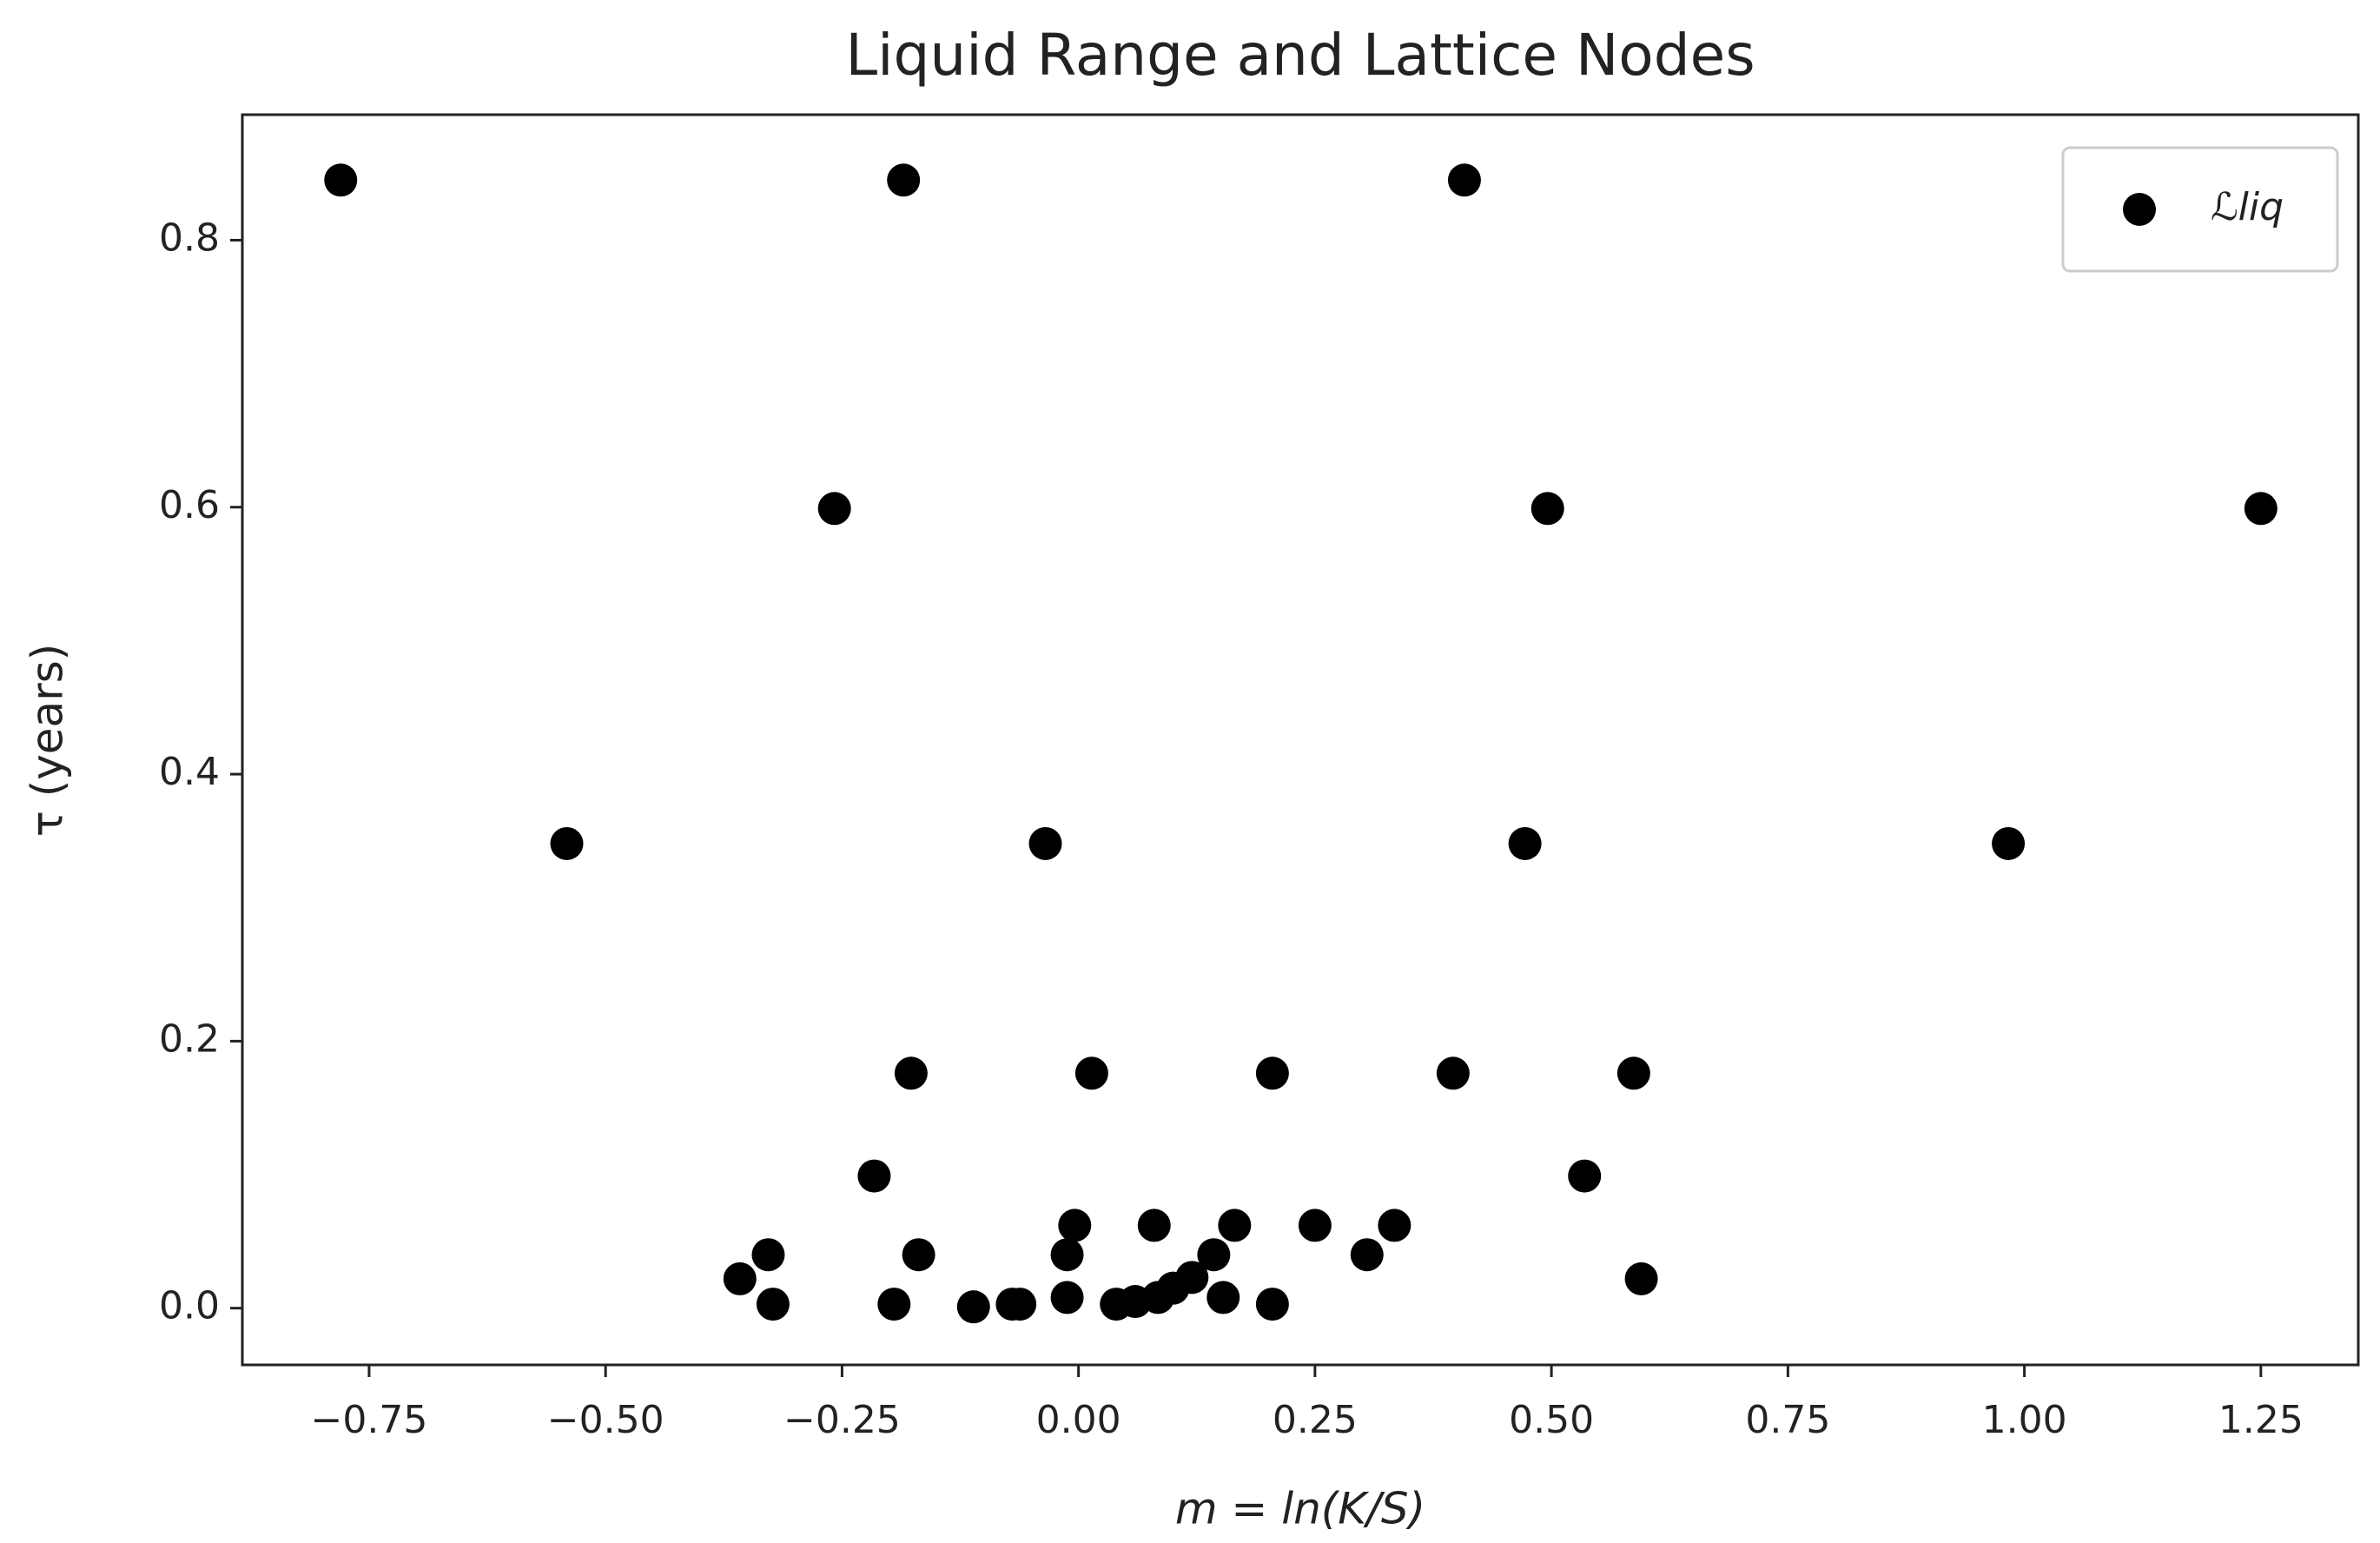 The image size is (2380, 1543). What do you see at coordinates (189, 1039) in the screenshot?
I see `y-tick-label: 0.2` at bounding box center [189, 1039].